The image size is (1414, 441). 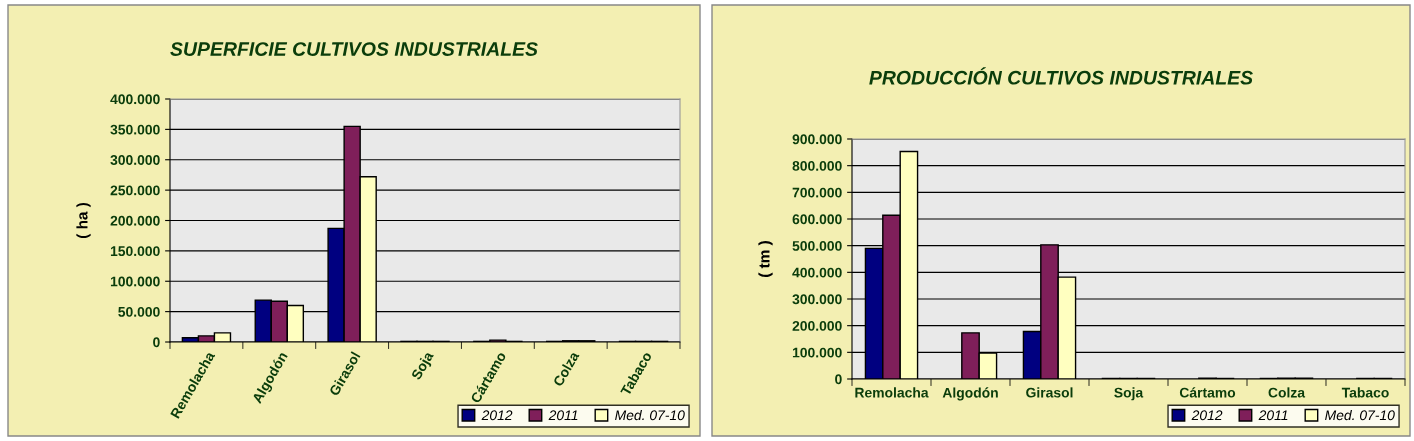 What do you see at coordinates (970, 394) in the screenshot?
I see `x-tick-label: Algodón` at bounding box center [970, 394].